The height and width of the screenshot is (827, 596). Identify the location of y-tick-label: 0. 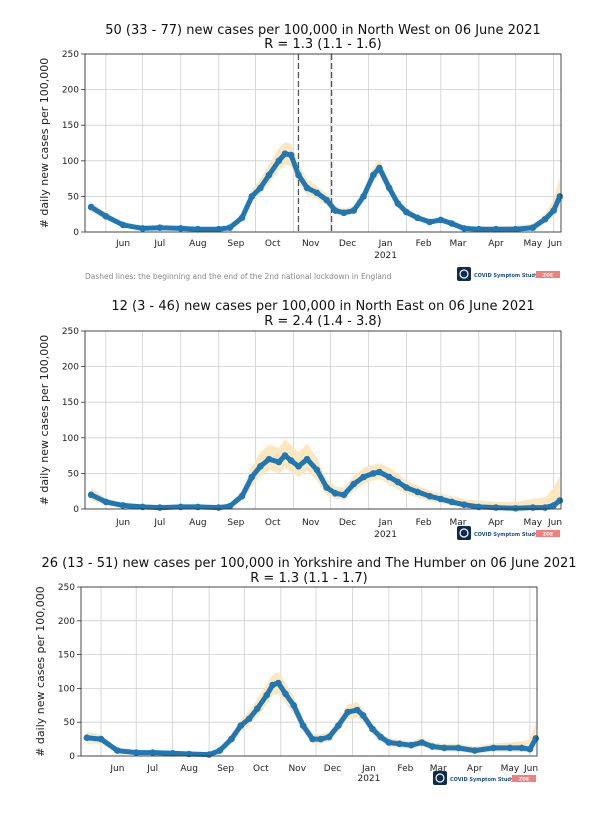
(72, 757).